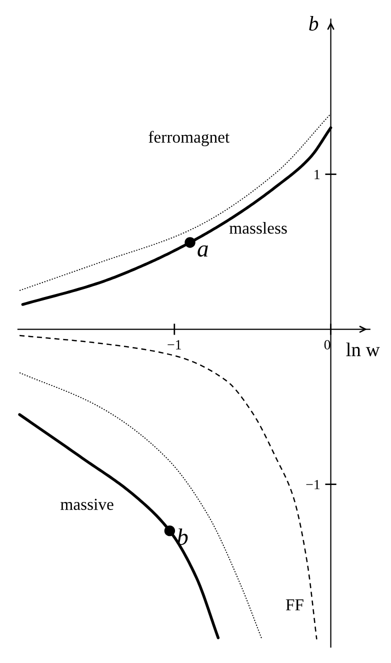 This screenshot has width=391, height=663. I want to click on y-tick-label: 1, so click(317, 175).